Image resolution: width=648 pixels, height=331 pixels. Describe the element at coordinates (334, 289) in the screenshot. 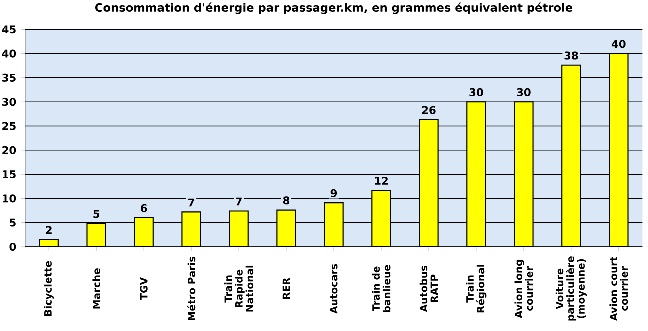

I see `x-tick-label: Autocars` at that location.